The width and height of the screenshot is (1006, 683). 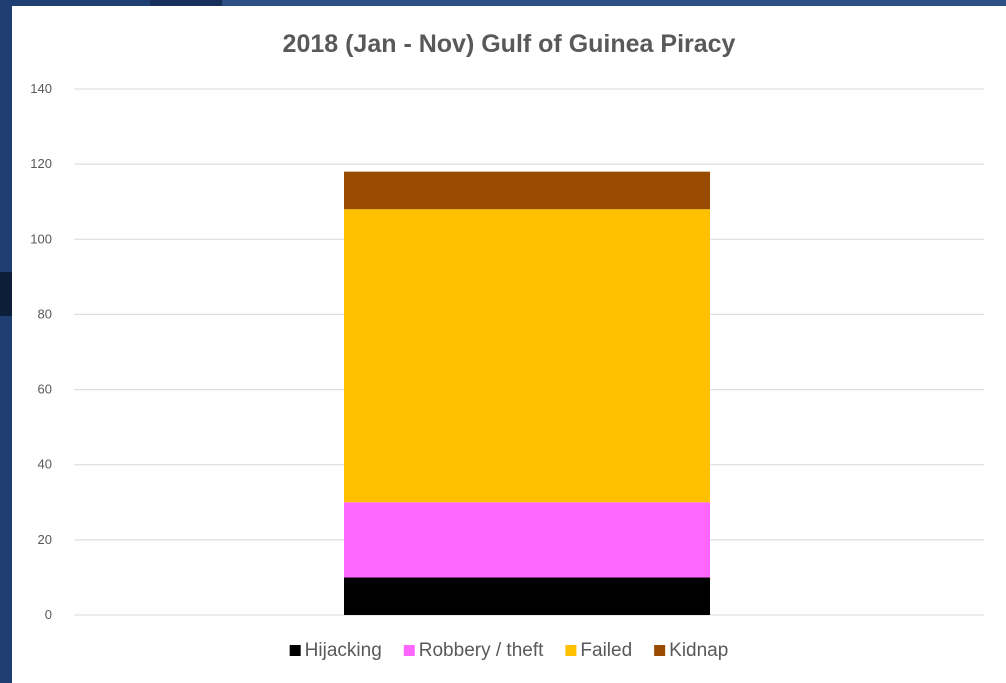 What do you see at coordinates (6, 294) in the screenshot?
I see `window-frame-marker` at bounding box center [6, 294].